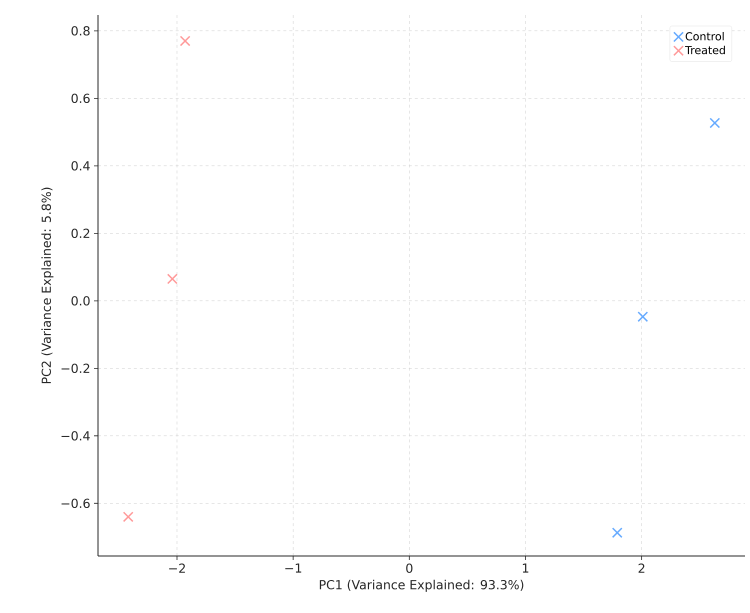 Image resolution: width=750 pixels, height=613 pixels. What do you see at coordinates (293, 568) in the screenshot?
I see `x-tick-label: −1` at bounding box center [293, 568].